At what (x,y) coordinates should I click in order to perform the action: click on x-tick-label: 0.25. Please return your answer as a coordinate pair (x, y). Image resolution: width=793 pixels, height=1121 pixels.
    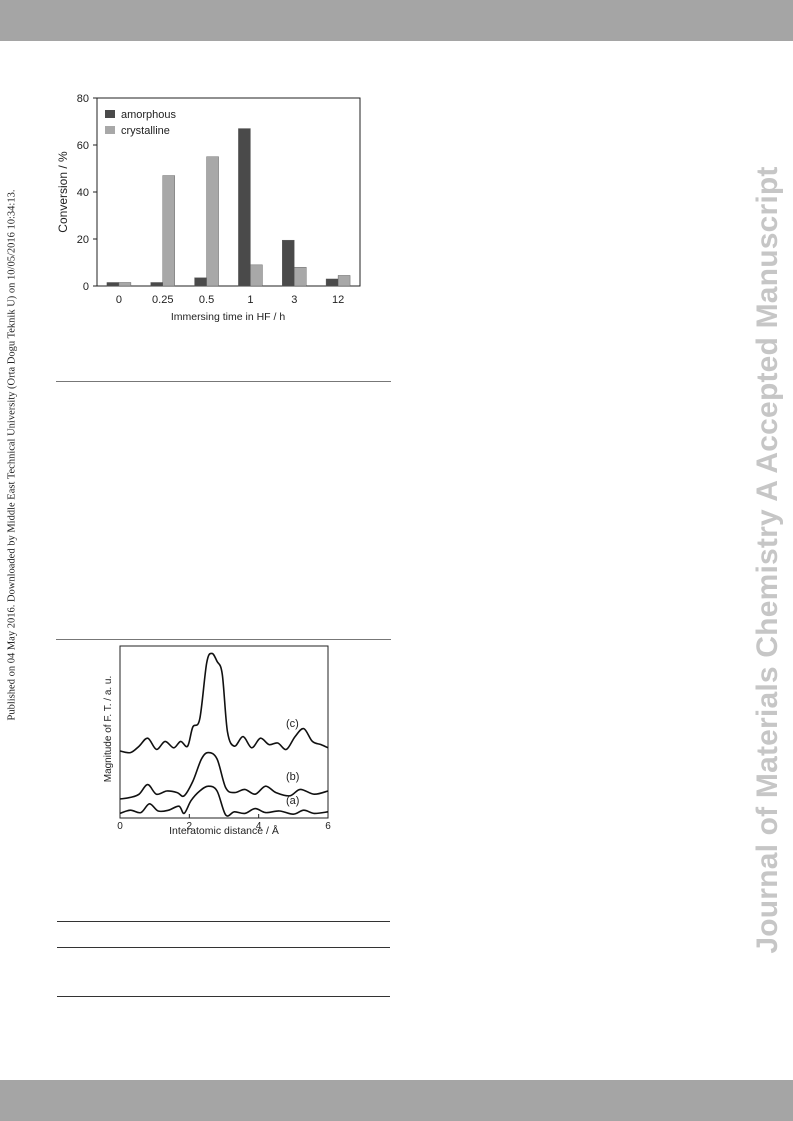
    Looking at the image, I should click on (162, 300).